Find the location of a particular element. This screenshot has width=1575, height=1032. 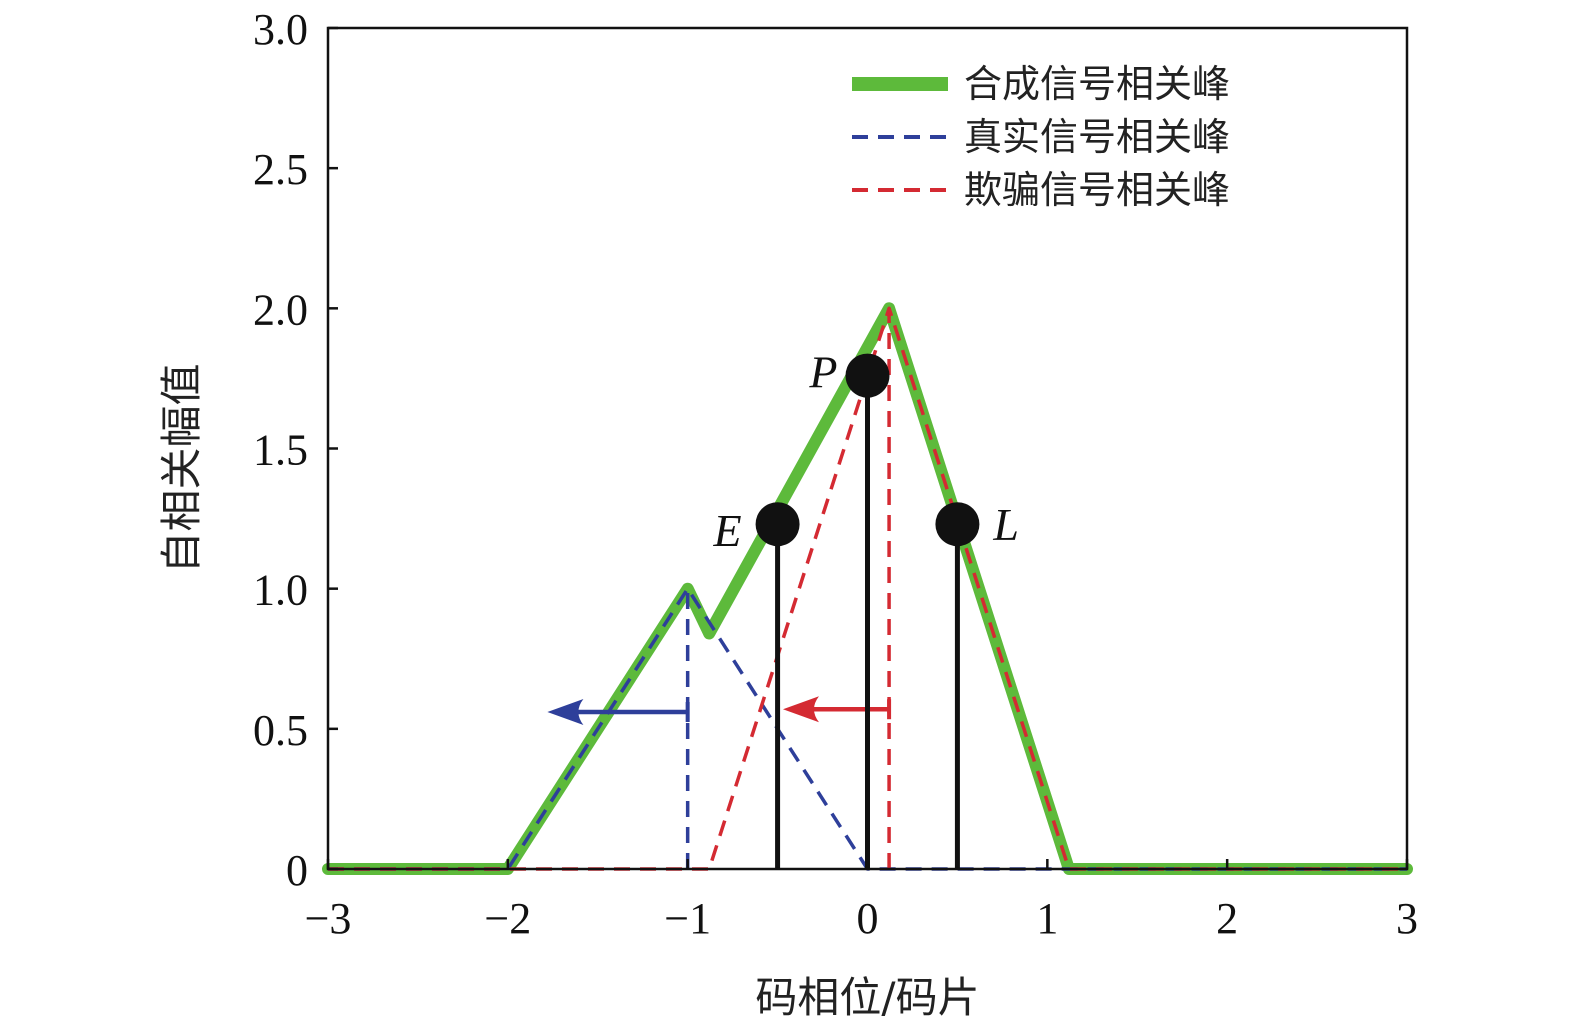

legend-item-3: 欺骗信号相关峰 is located at coordinates (1041, 190).